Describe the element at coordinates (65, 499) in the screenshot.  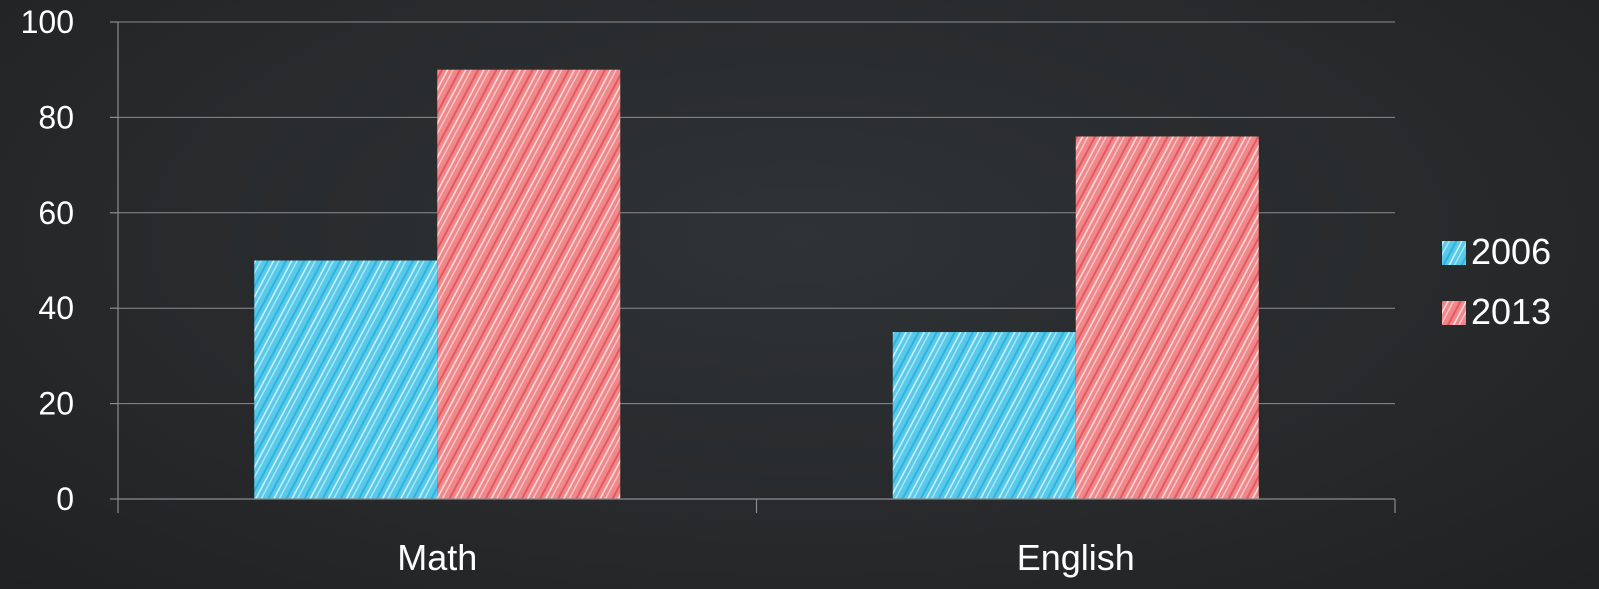
I see `y-tick-label: 0` at that location.